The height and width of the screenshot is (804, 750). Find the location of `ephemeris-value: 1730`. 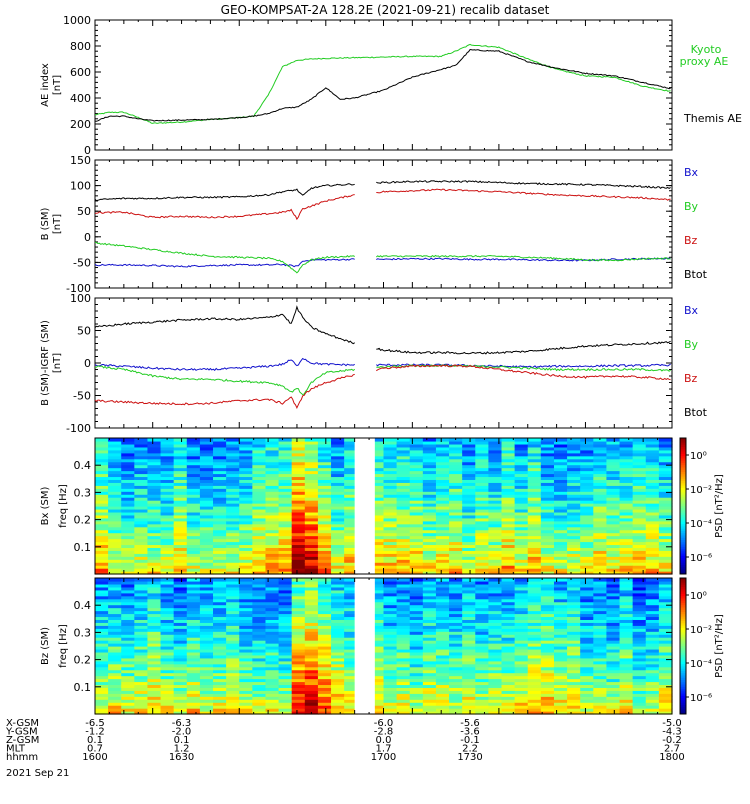

ephemeris-value: 1730 is located at coordinates (469, 757).